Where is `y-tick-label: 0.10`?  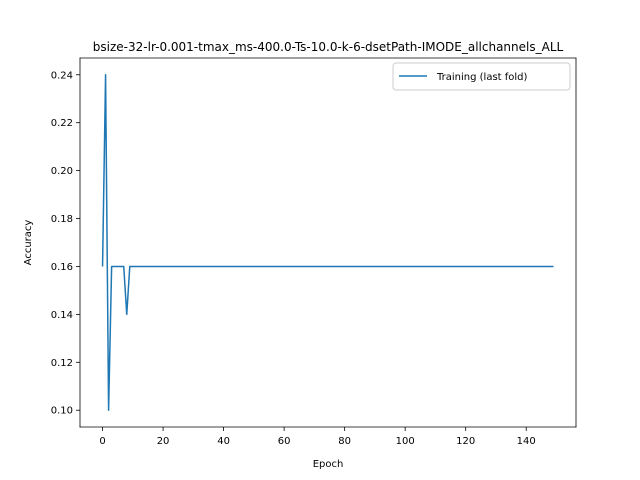
y-tick-label: 0.10 is located at coordinates (62, 411).